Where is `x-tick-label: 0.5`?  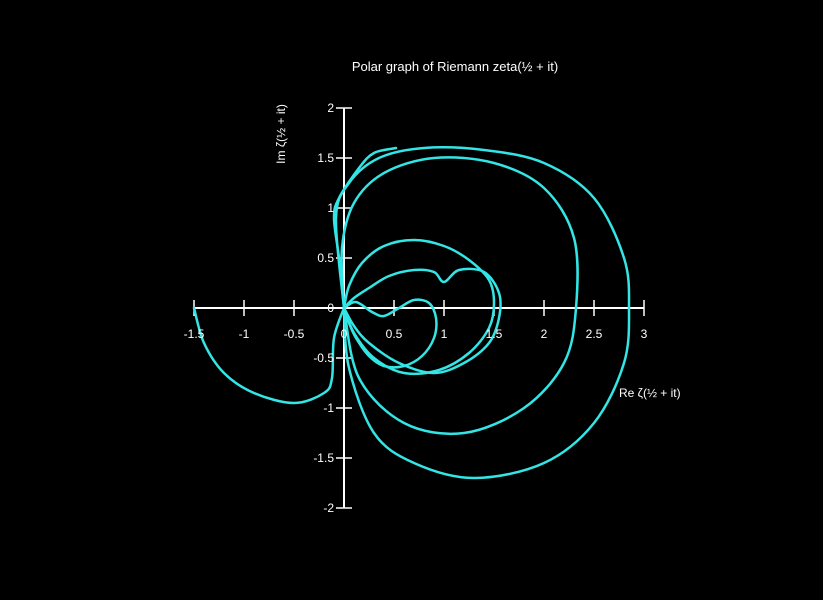 x-tick-label: 0.5 is located at coordinates (394, 334).